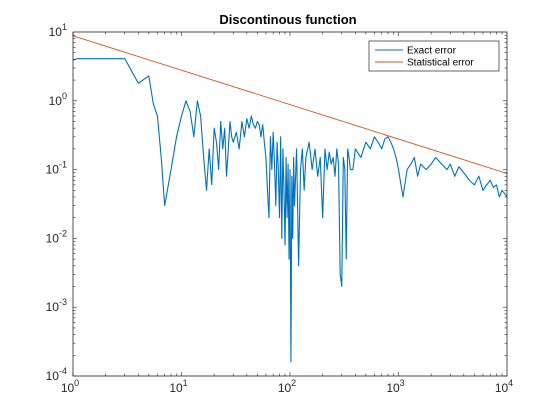 Image resolution: width=560 pixels, height=420 pixels. I want to click on legend-label-1: Exact error, so click(432, 51).